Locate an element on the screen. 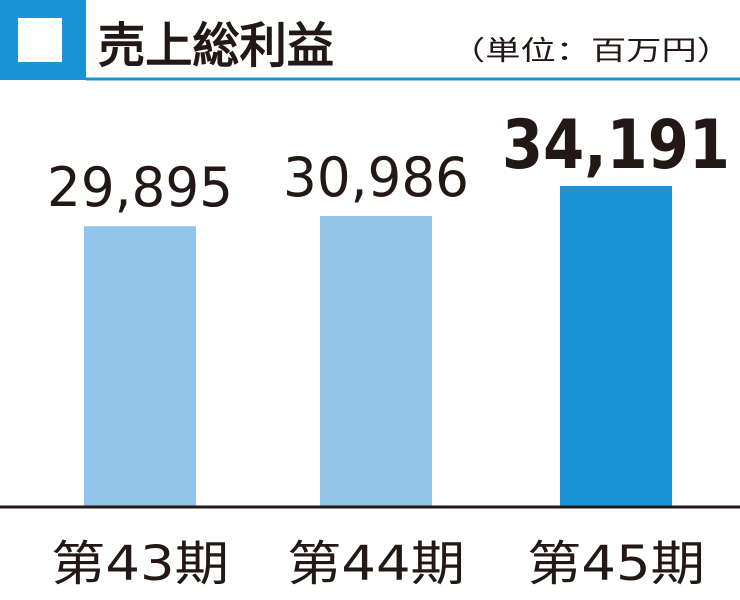 This screenshot has width=740, height=600. unit-note: （単位：百万円） is located at coordinates (591, 51).